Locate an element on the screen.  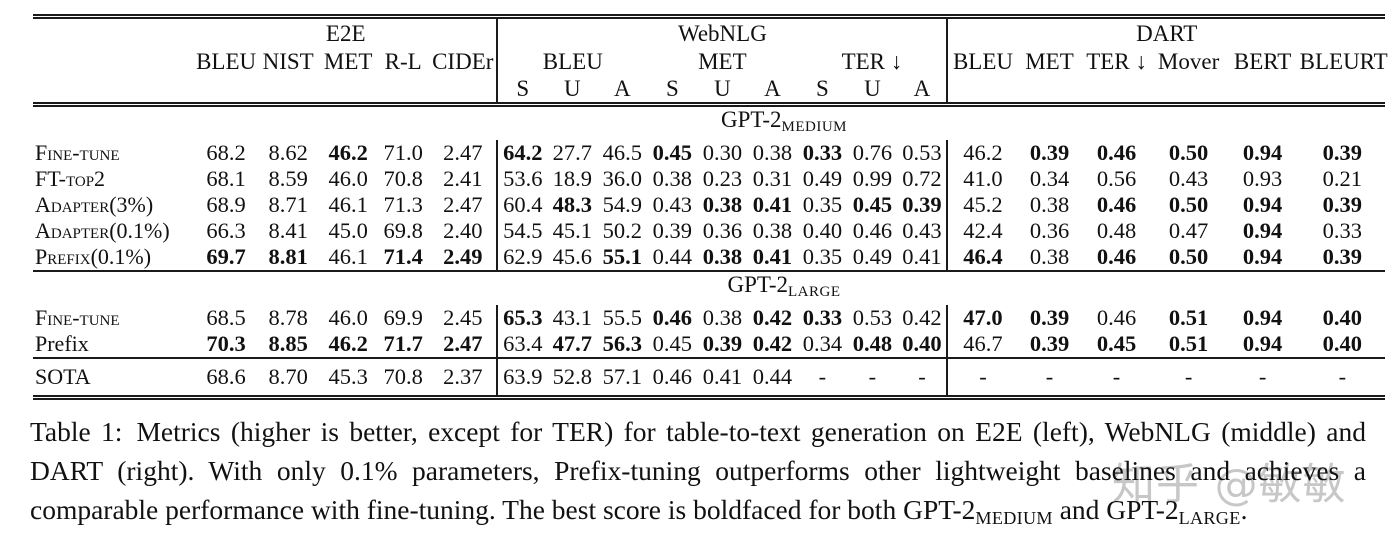
metric-cell: 0.56 is located at coordinates (1116, 178).